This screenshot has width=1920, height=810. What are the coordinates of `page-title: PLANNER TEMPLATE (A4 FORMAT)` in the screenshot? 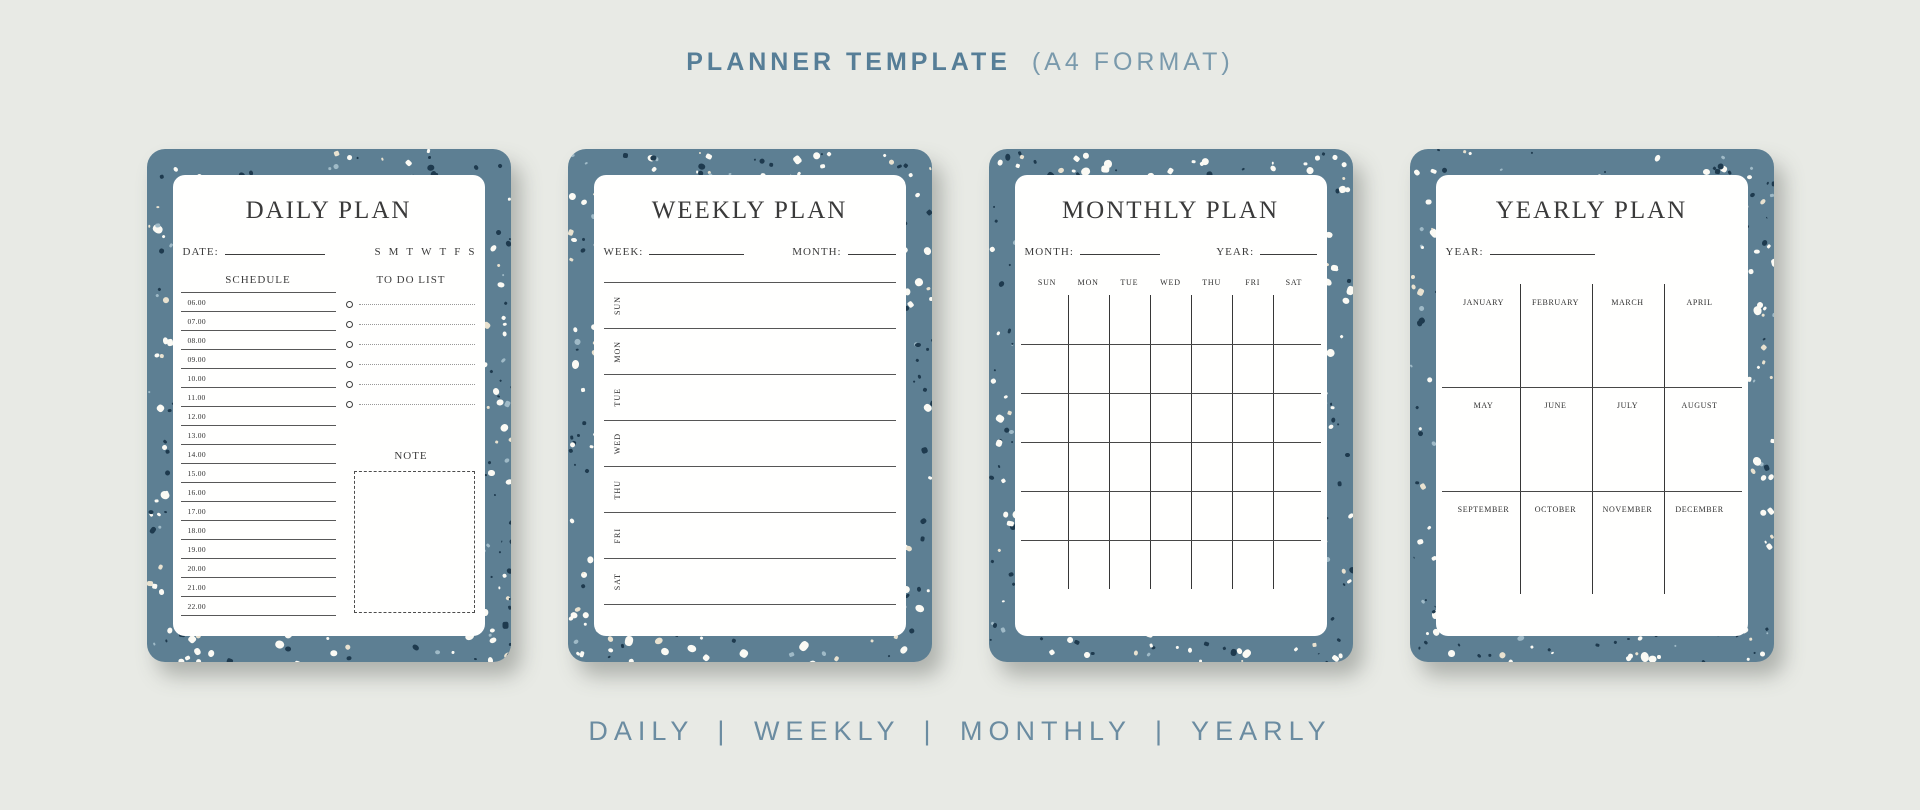 It's located at (960, 62).